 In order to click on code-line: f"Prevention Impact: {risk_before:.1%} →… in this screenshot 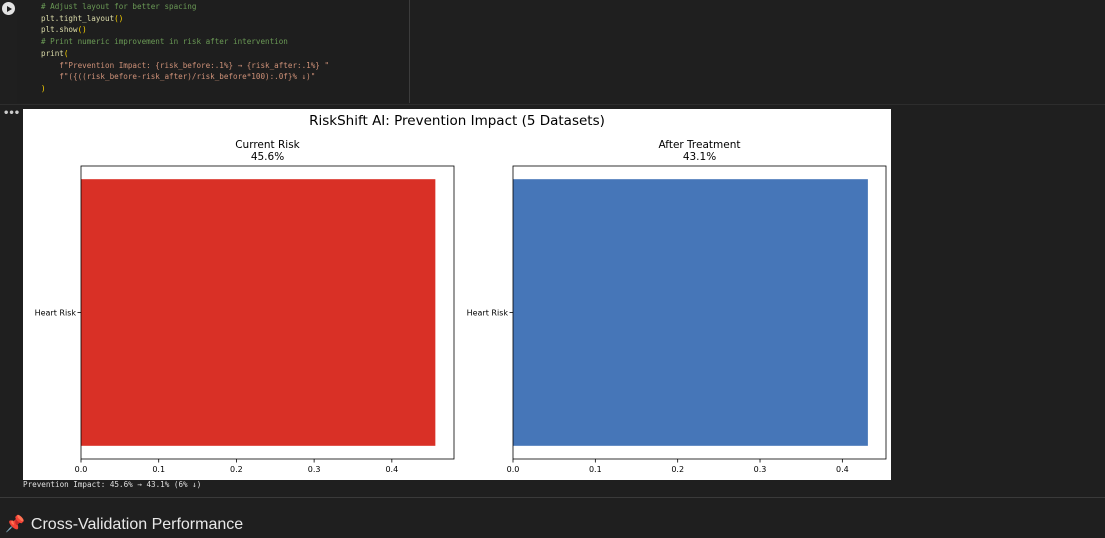, I will do `click(185, 65)`.